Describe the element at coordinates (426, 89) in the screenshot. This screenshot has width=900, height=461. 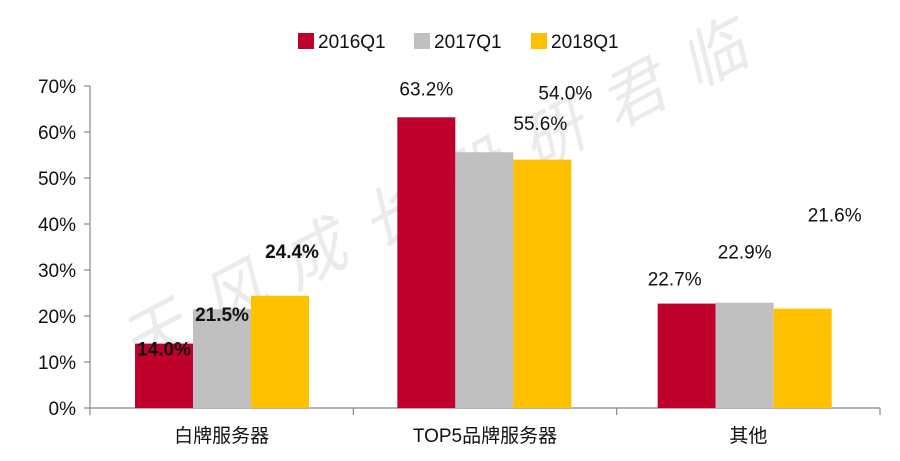
I see `data-label: 63.2%` at that location.